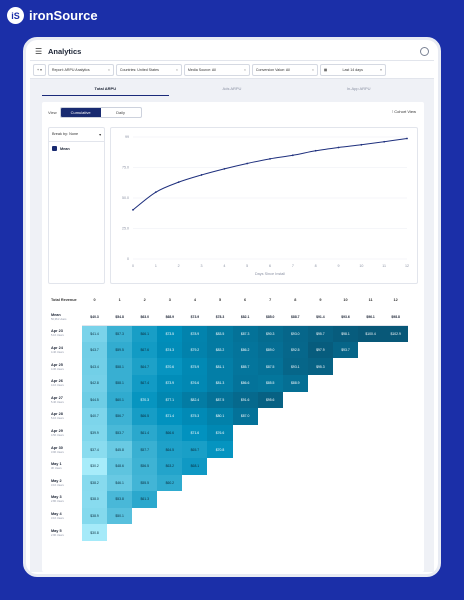  What do you see at coordinates (220, 383) in the screenshot?
I see `cohort-cell: $81.3` at bounding box center [220, 383].